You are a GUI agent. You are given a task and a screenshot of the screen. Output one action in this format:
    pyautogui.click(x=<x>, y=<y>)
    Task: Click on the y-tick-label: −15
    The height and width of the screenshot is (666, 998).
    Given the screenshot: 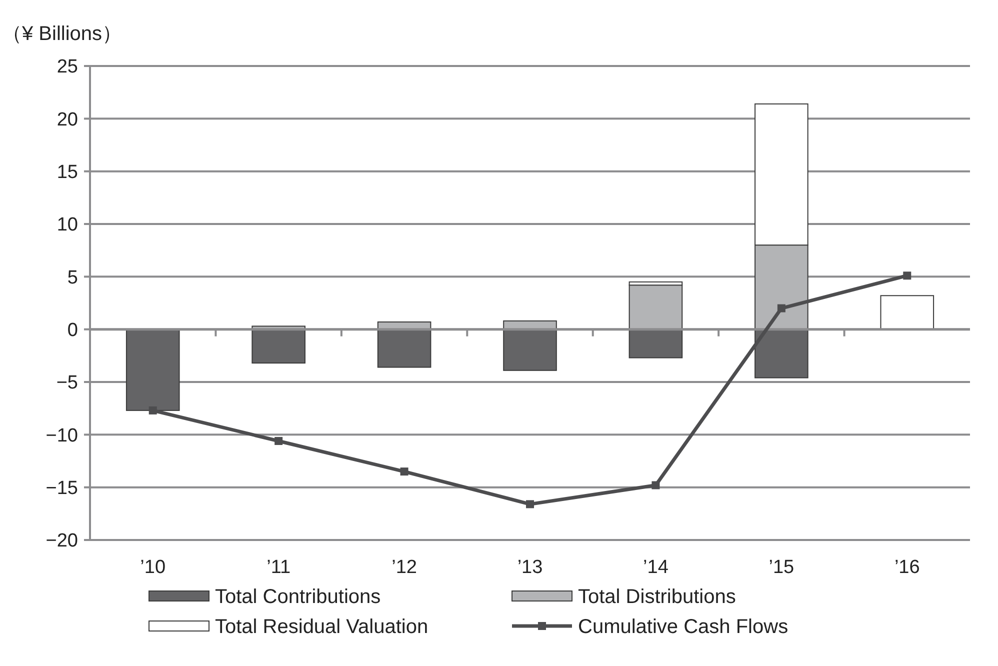 What is the action you would take?
    pyautogui.click(x=62, y=488)
    